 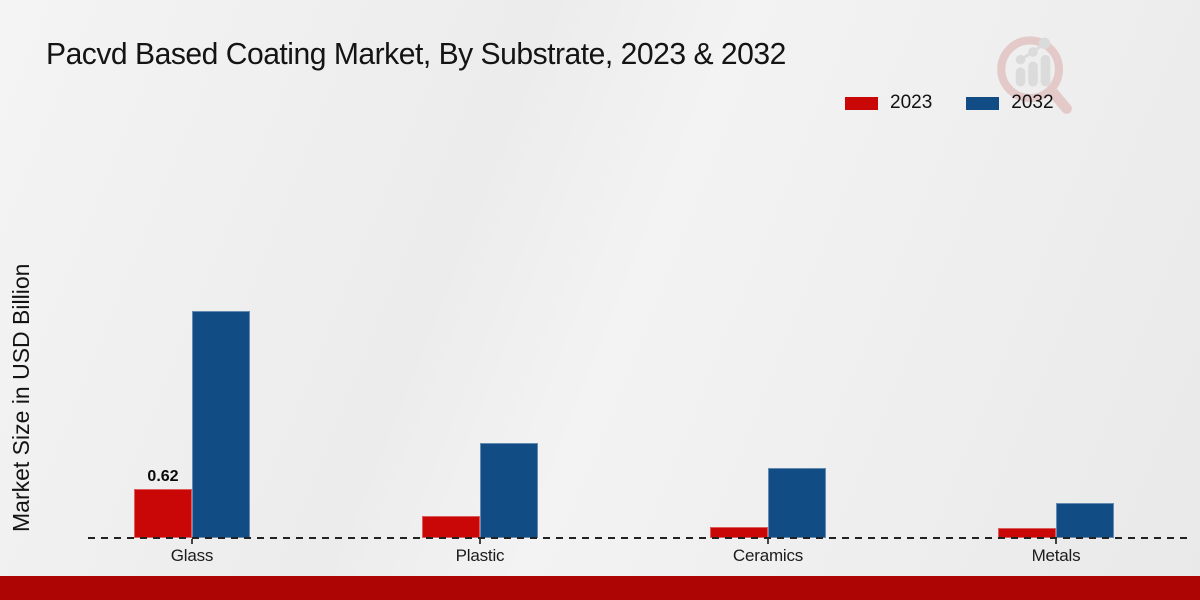 I want to click on bar-ceramics-2032, so click(x=797, y=503).